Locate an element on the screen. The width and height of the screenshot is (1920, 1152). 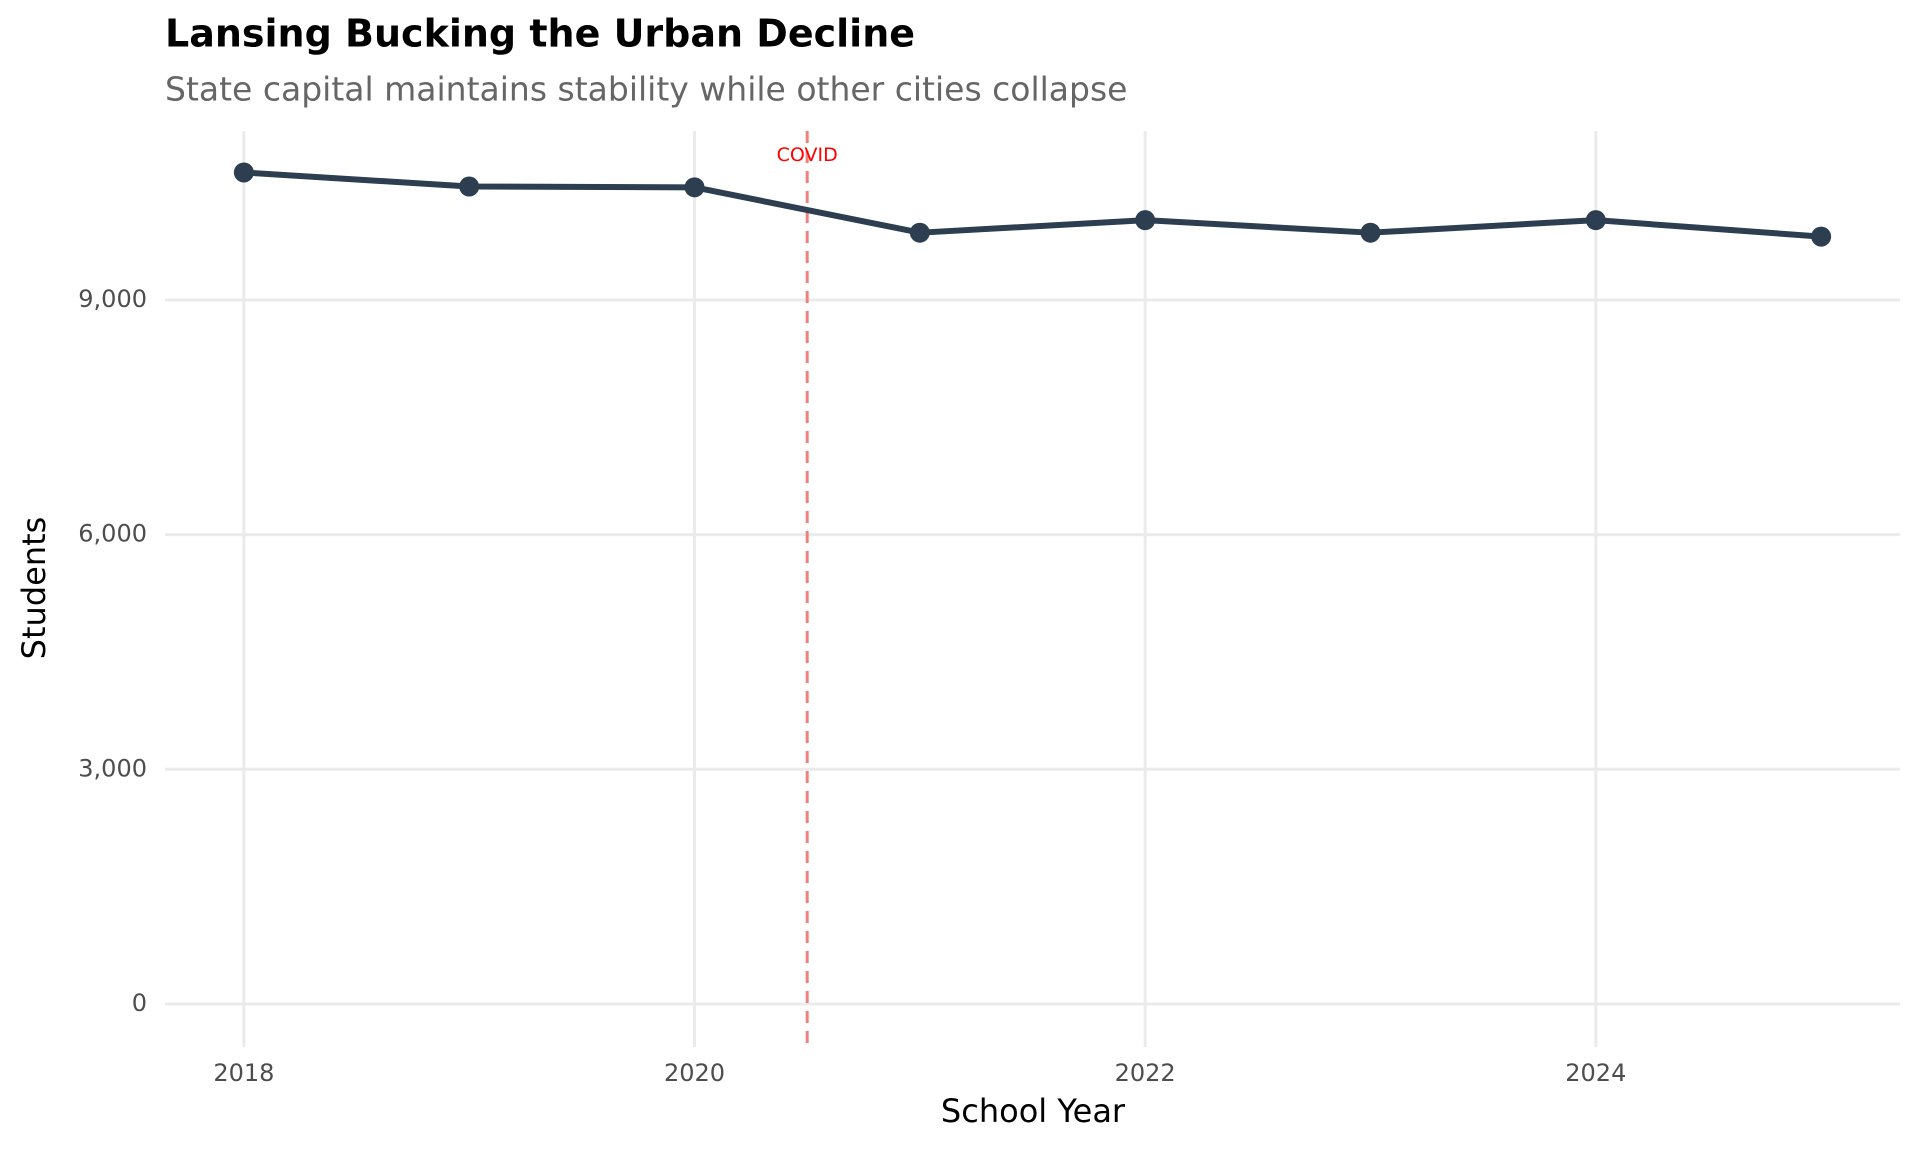
x-tick-label: 2024 is located at coordinates (1595, 1073).